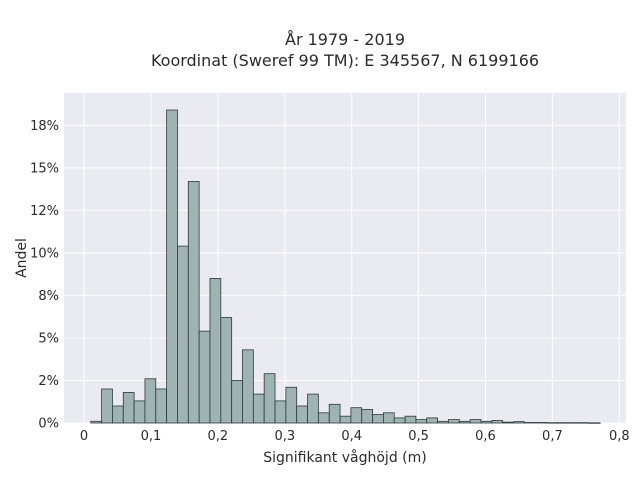  What do you see at coordinates (418, 436) in the screenshot?
I see `x-tick-label: 0,5` at bounding box center [418, 436].